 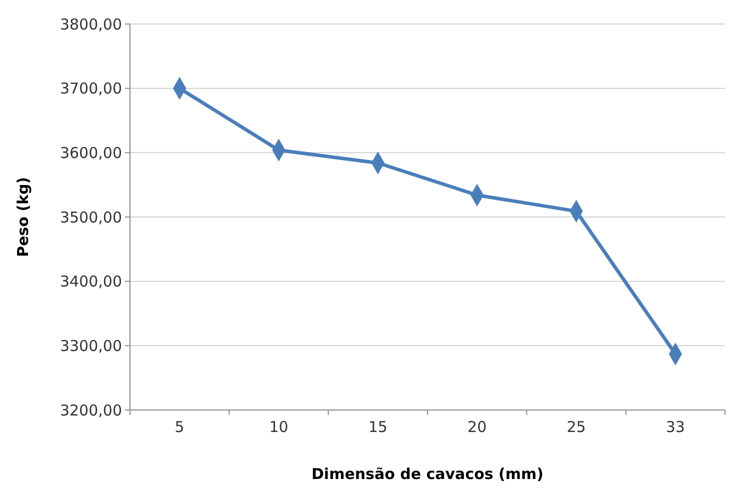 I want to click on y-tick-label: 3700,00, so click(x=91, y=89).